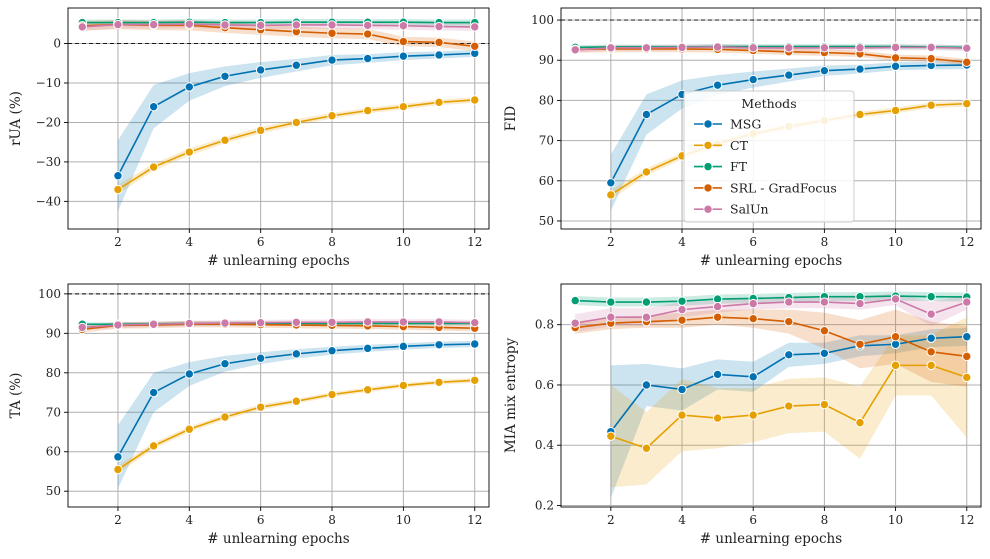 This screenshot has height=559, width=990. I want to click on y-axis-label-fid: FID, so click(511, 119).